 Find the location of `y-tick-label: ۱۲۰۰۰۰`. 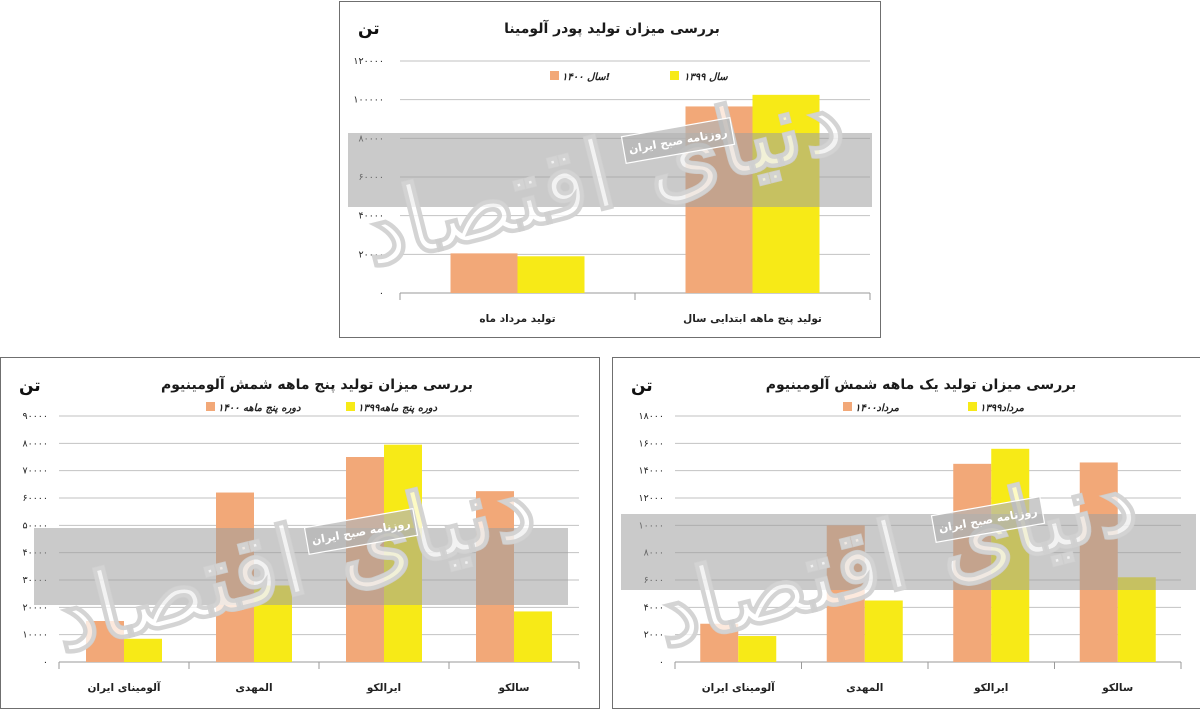

y-tick-label: ۱۲۰۰۰۰ is located at coordinates (368, 61).